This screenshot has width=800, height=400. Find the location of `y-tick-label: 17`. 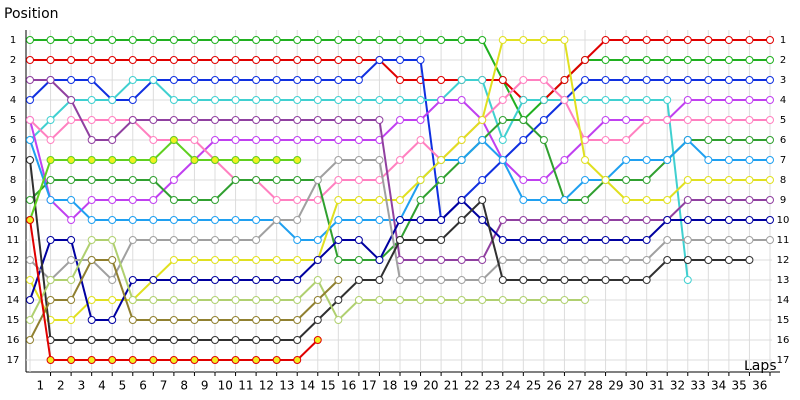

y-tick-label: 17 is located at coordinates (13, 360).